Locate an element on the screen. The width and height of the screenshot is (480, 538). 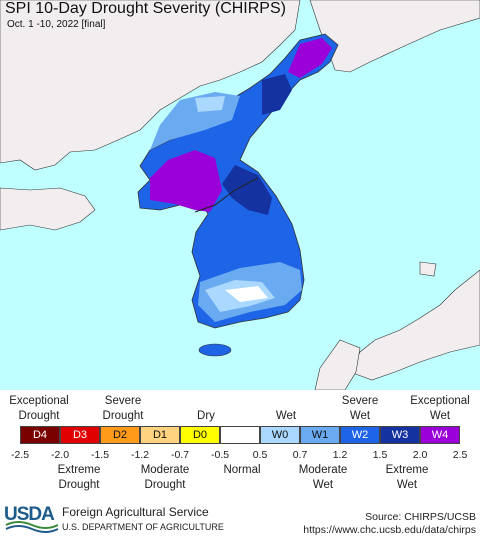
legend-swatch-d2: D2 is located at coordinates (120, 435).